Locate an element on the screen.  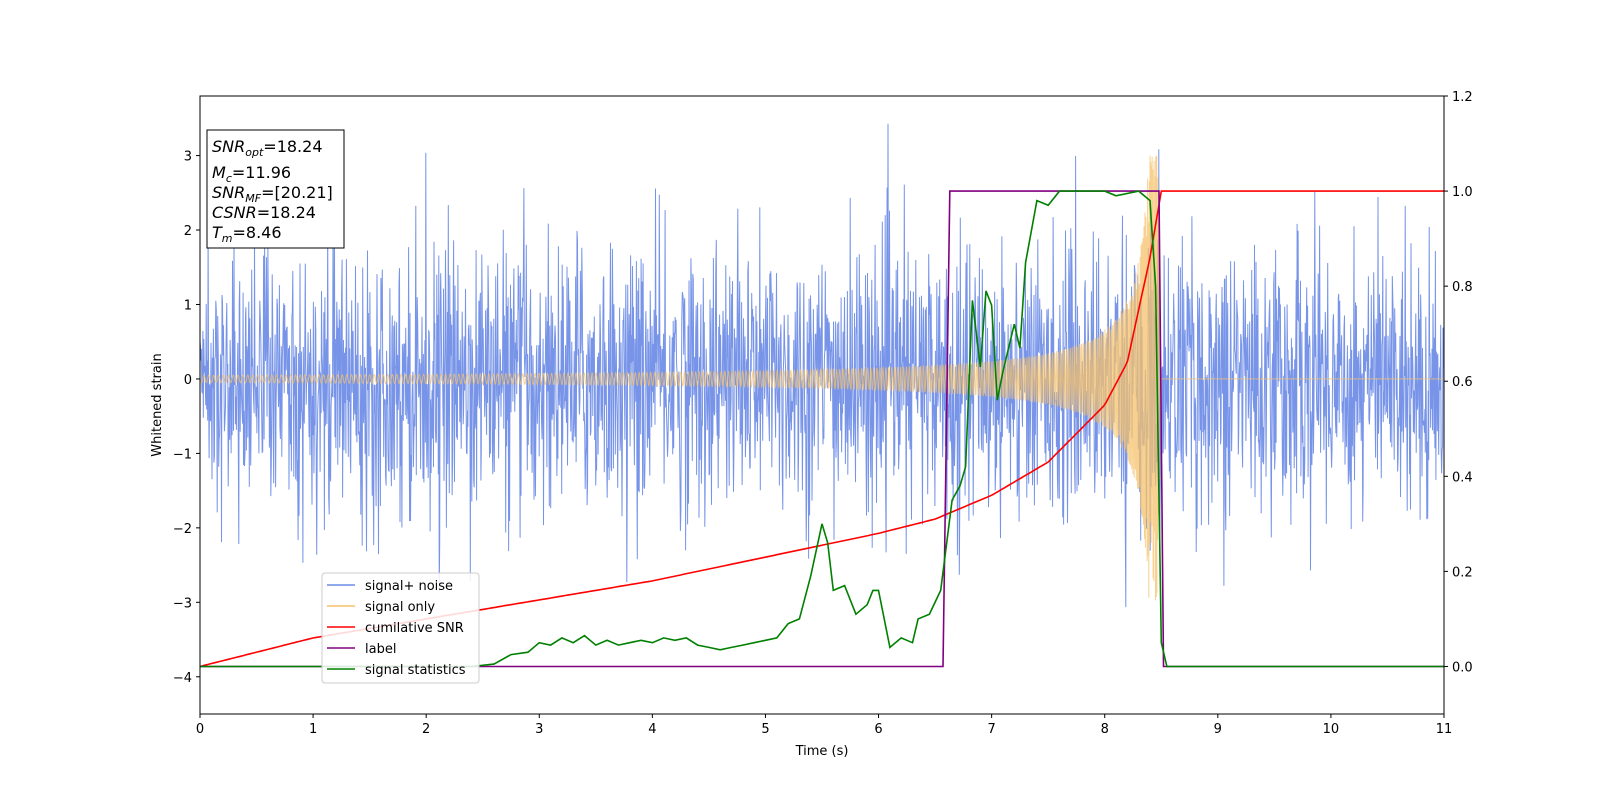
y-right-tick-label: 0.6 is located at coordinates (1462, 382).